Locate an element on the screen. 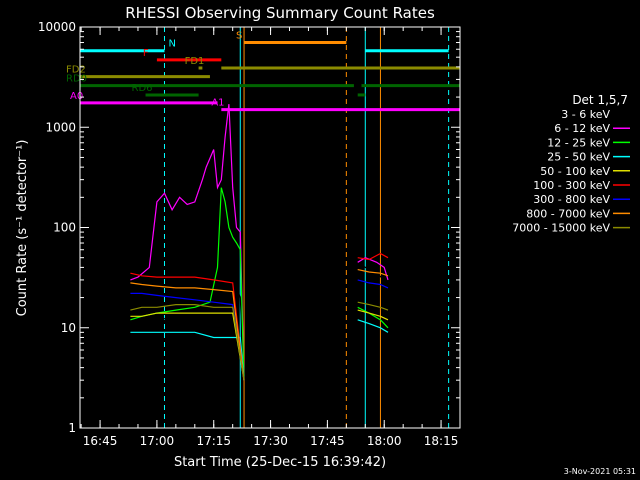 The height and width of the screenshot is (480, 640). flag-label-a1: A1 is located at coordinates (217, 103).